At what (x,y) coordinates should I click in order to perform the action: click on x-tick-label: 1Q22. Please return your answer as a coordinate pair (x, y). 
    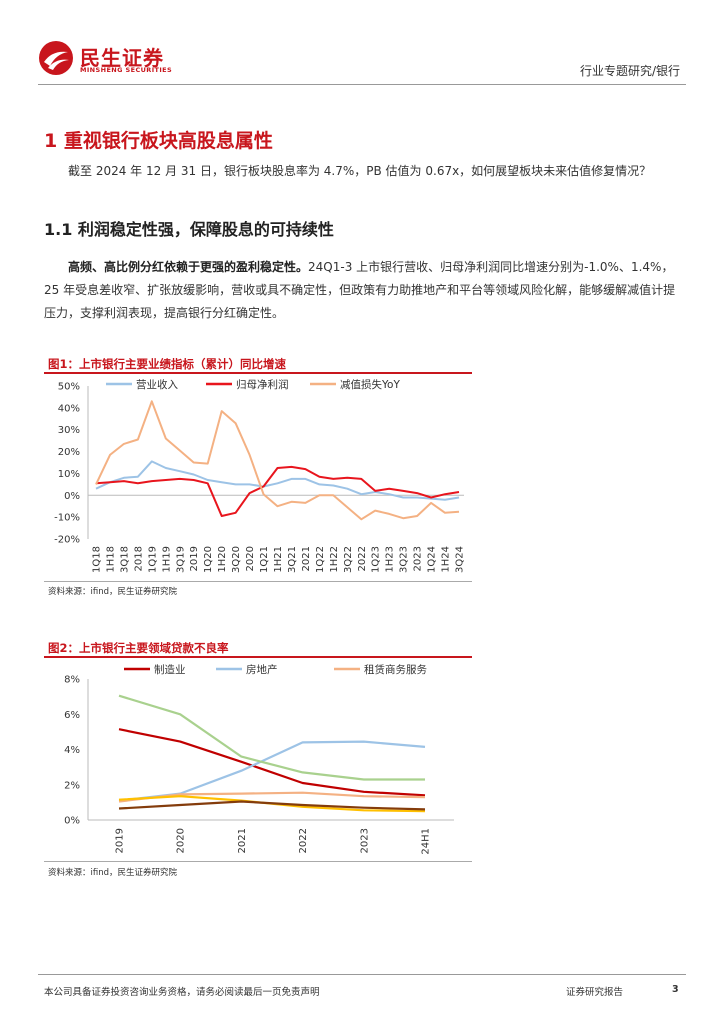
    Looking at the image, I should click on (320, 559).